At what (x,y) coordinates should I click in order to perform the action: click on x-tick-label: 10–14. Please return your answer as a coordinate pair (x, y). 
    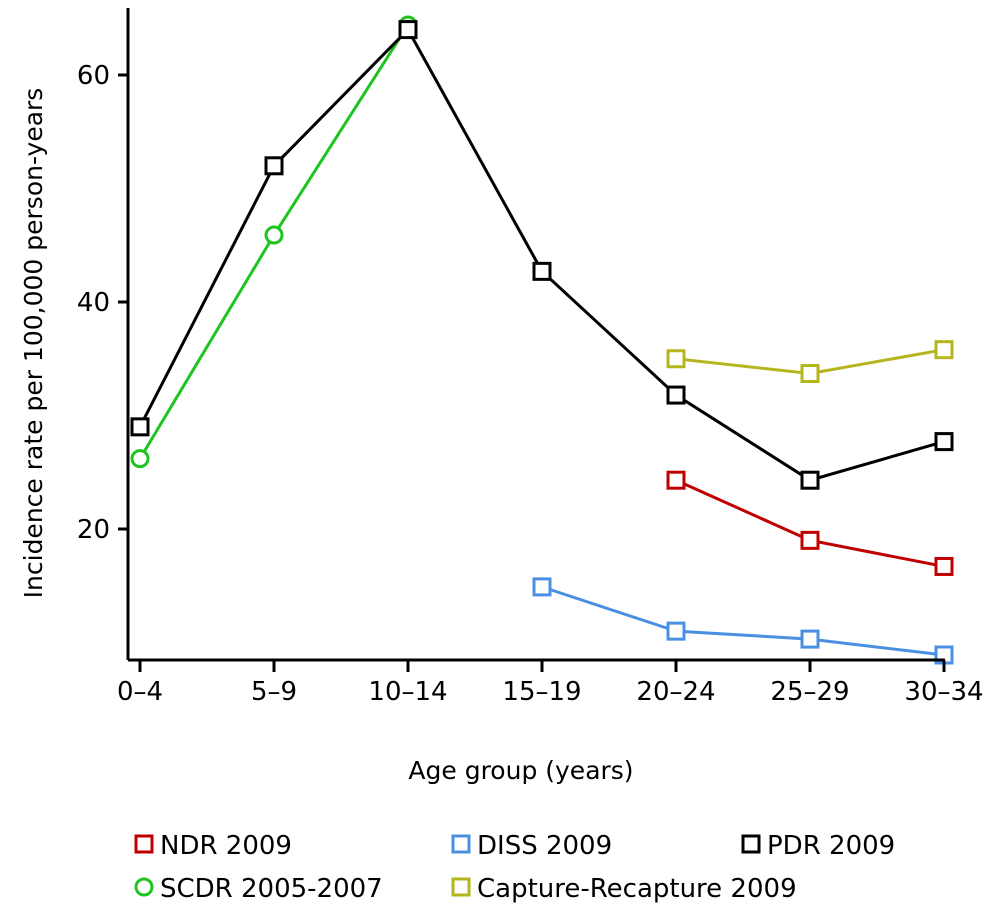
    Looking at the image, I should click on (407, 692).